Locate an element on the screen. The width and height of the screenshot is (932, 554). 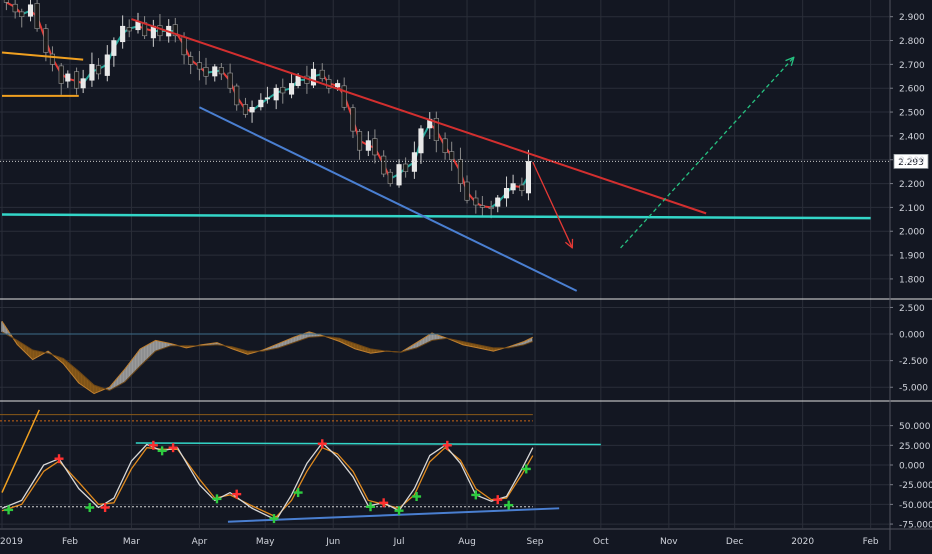
projection-up-arrow-head is located at coordinates (790, 61).